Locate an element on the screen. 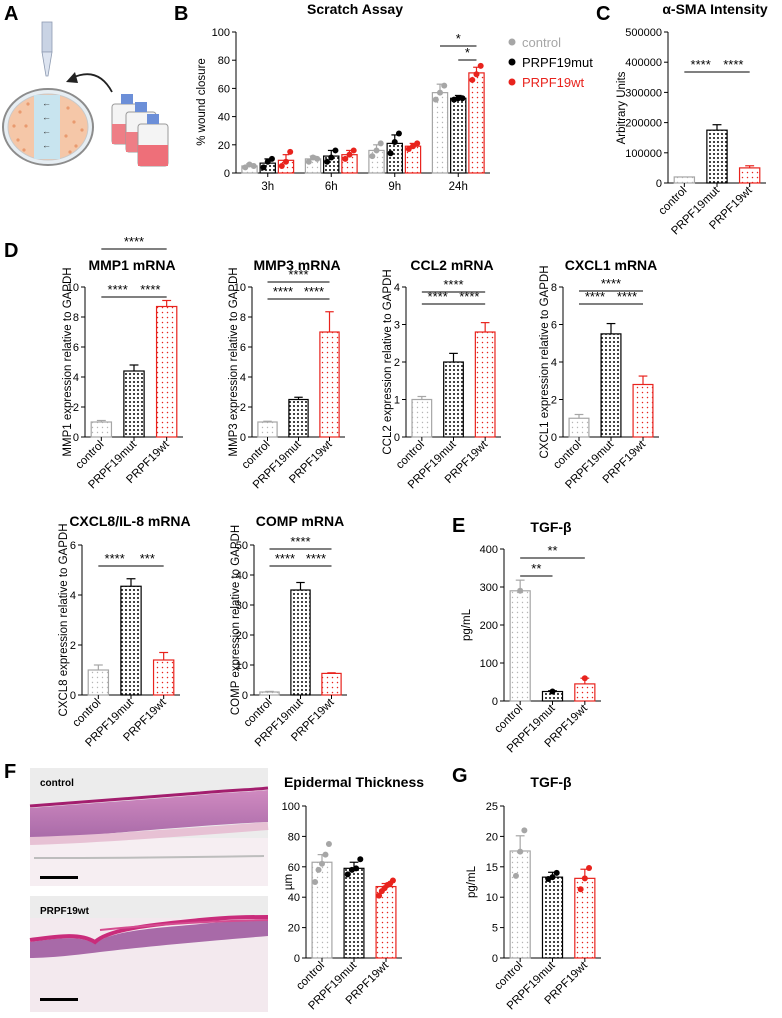 The width and height of the screenshot is (782, 1018). legend-label-prpf19mut: PRPF19mut is located at coordinates (557, 62).